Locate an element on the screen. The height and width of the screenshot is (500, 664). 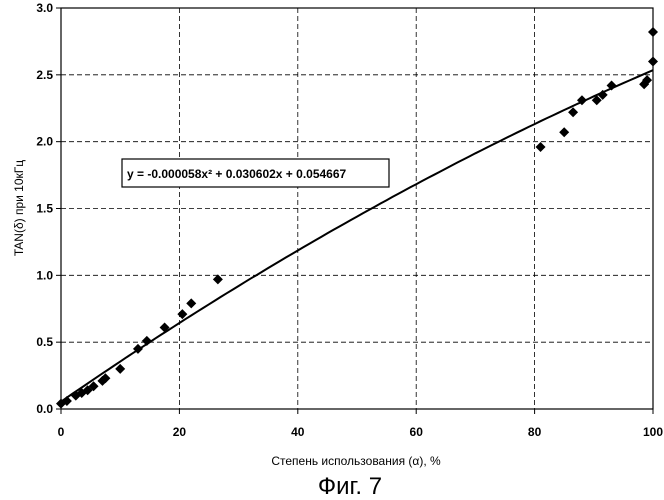
y-tick-label: 1.0 is located at coordinates (44, 275).